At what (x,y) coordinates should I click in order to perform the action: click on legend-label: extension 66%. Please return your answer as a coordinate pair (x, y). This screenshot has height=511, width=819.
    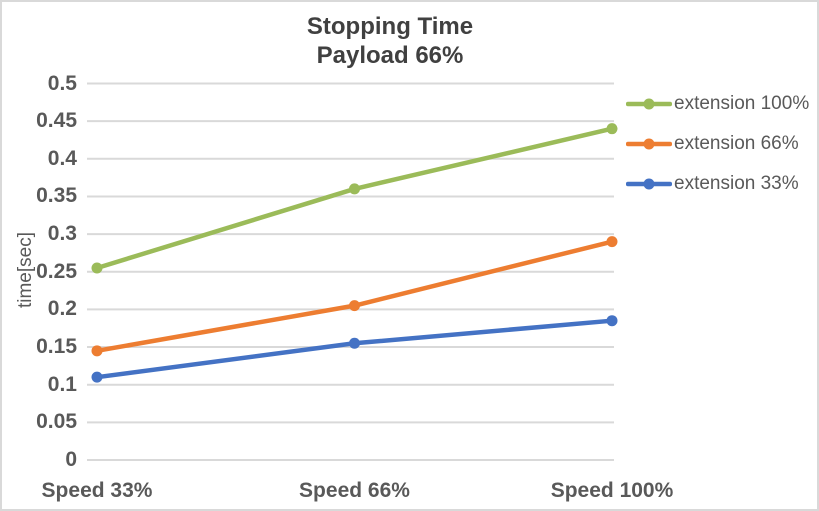
    Looking at the image, I should click on (736, 143).